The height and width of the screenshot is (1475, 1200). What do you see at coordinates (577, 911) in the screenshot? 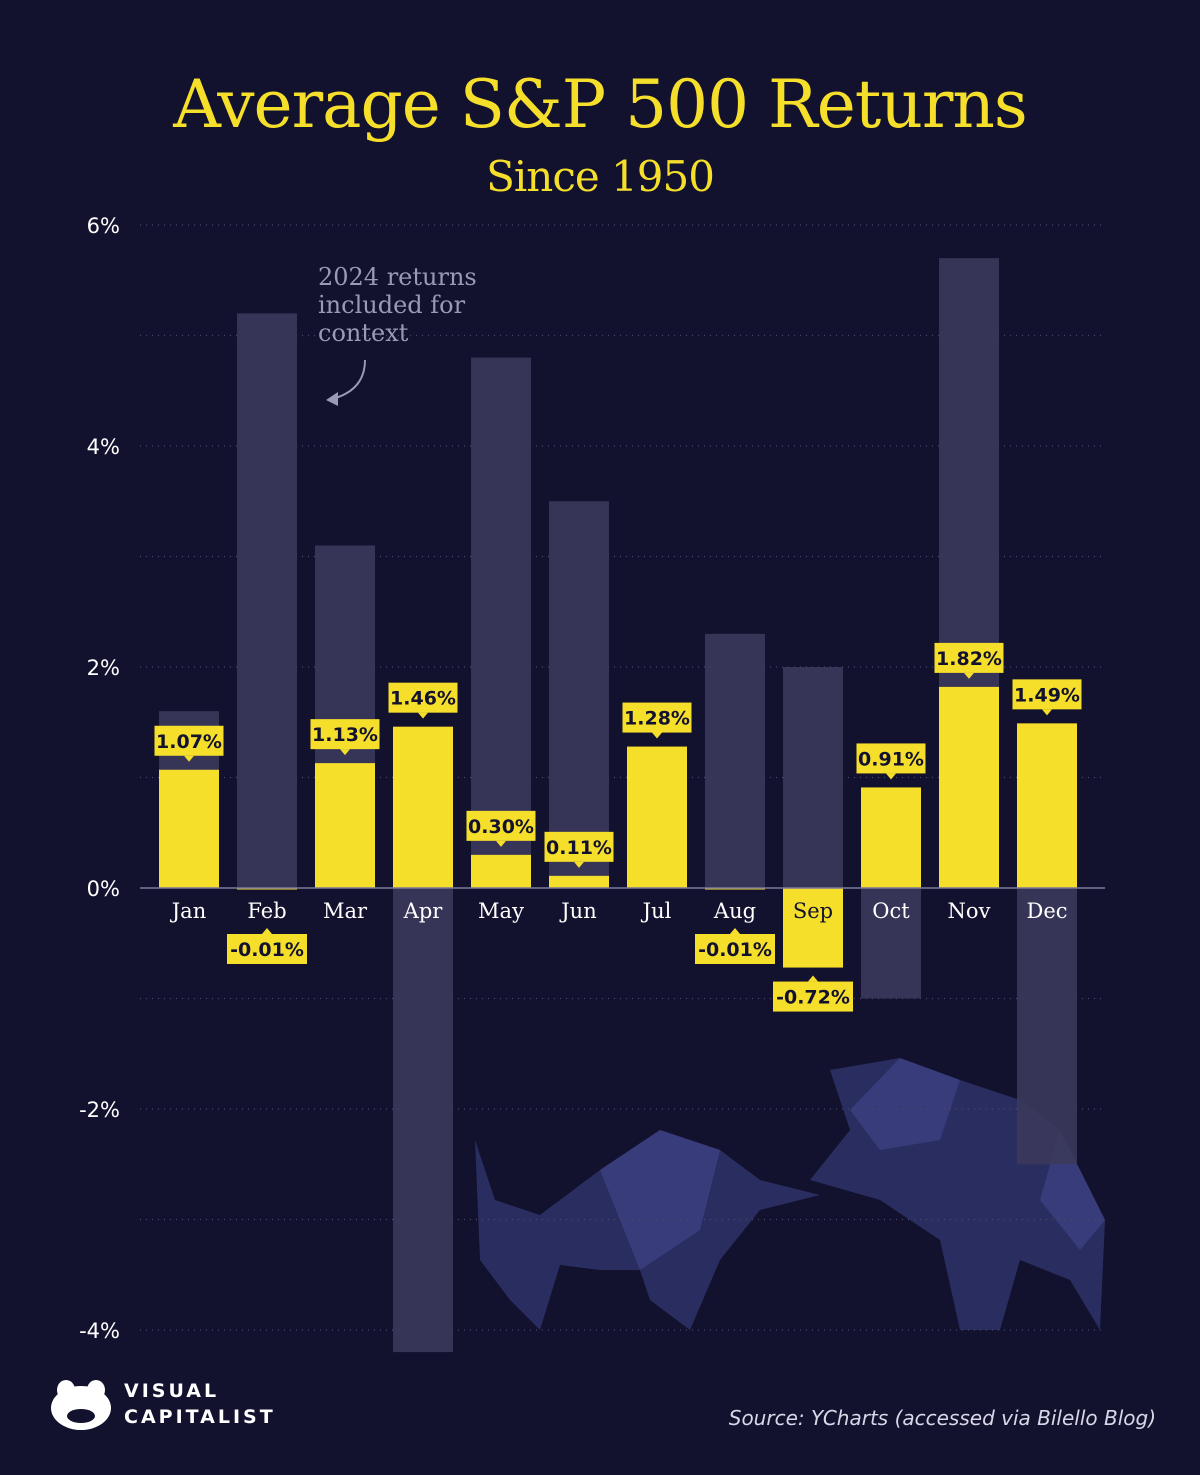
I see `x-tick-label: Jun` at bounding box center [577, 911].